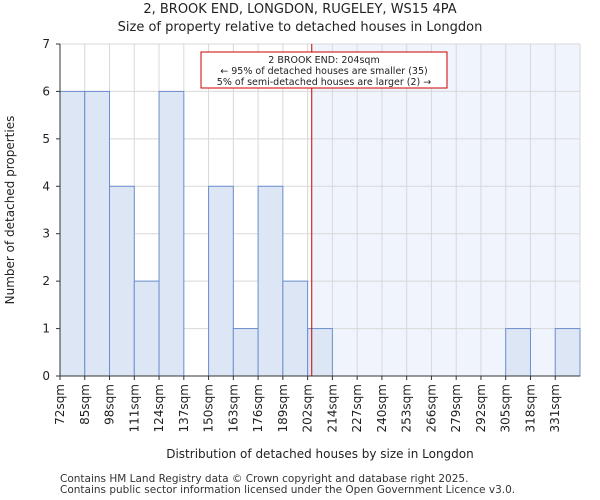 This screenshot has height=500, width=600. What do you see at coordinates (407, 408) in the screenshot?
I see `x-tick-label: 253sqm` at bounding box center [407, 408].